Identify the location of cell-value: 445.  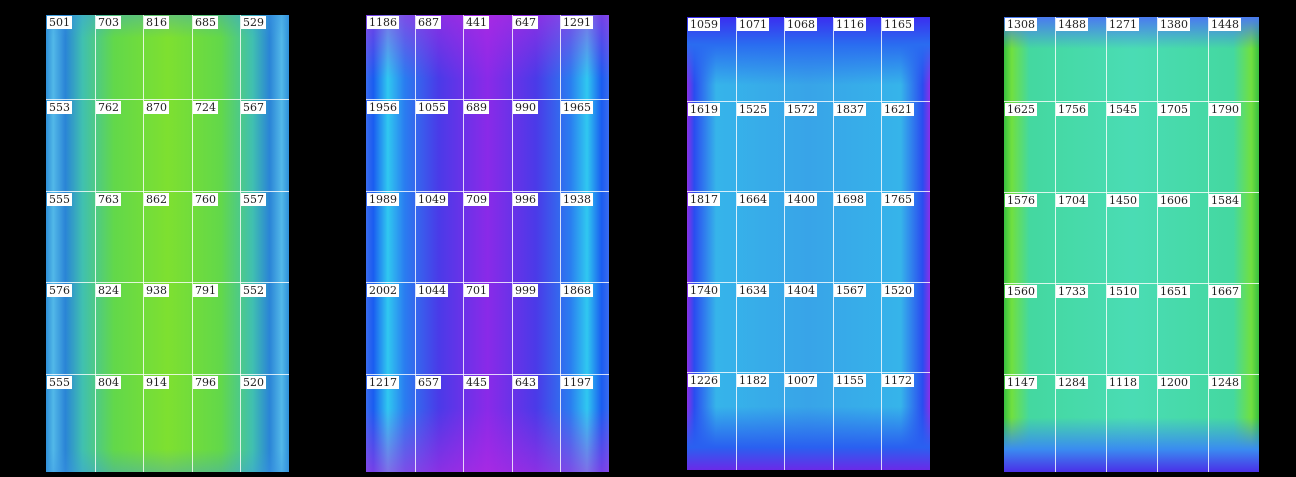
(476, 382).